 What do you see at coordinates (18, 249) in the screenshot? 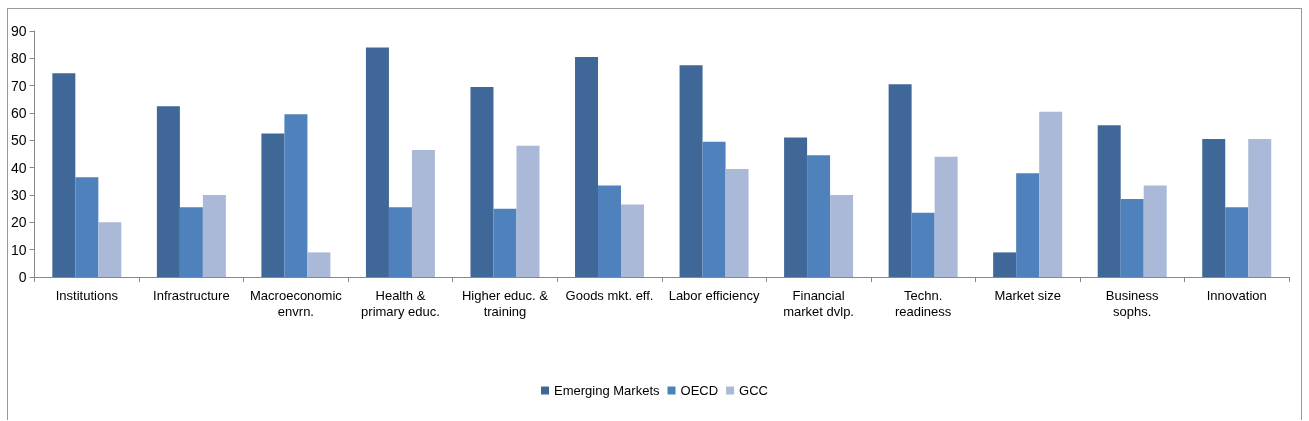
I see `y-tick-label: 10` at bounding box center [18, 249].